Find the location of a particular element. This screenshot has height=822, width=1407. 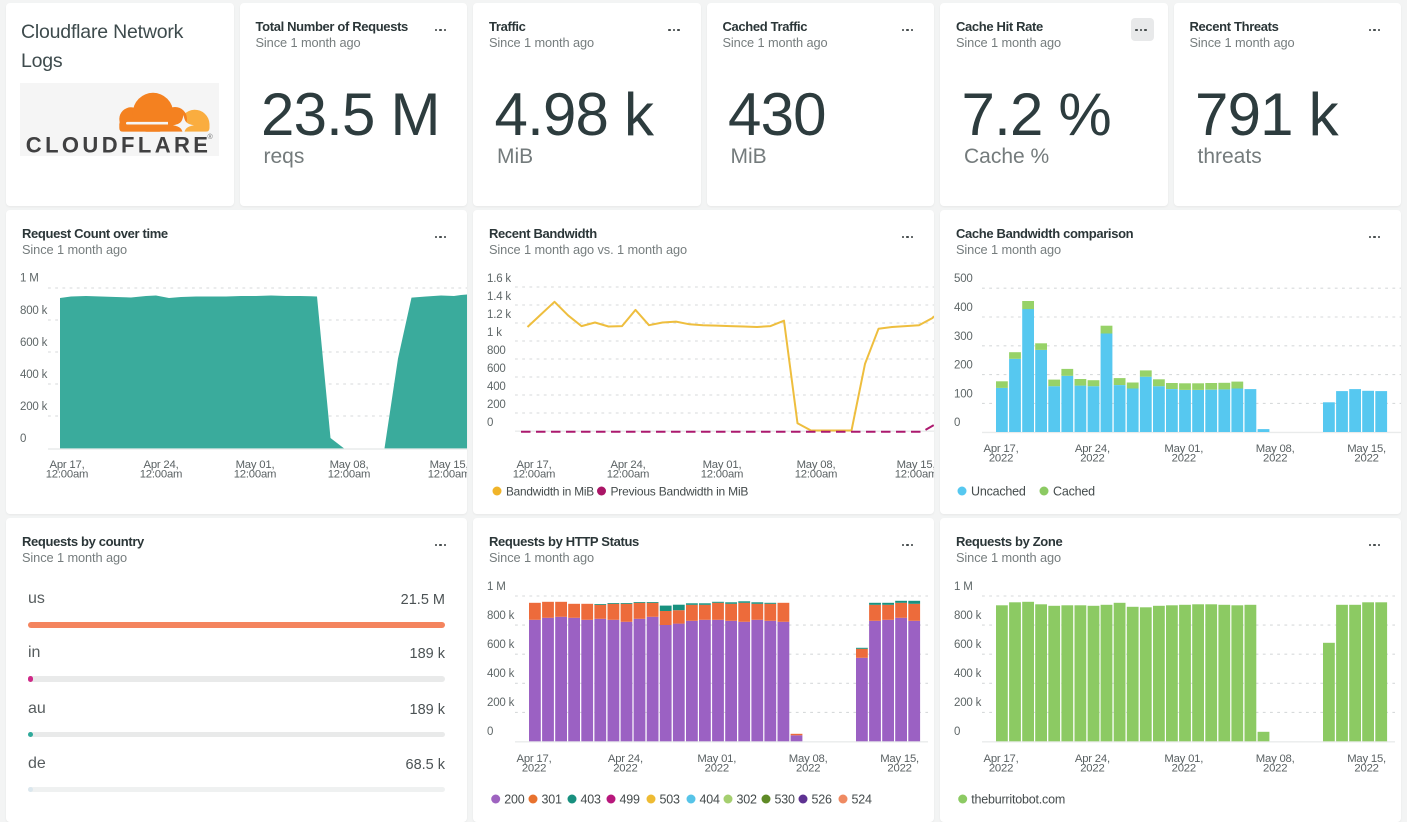

svg-text: 526 is located at coordinates (822, 799).